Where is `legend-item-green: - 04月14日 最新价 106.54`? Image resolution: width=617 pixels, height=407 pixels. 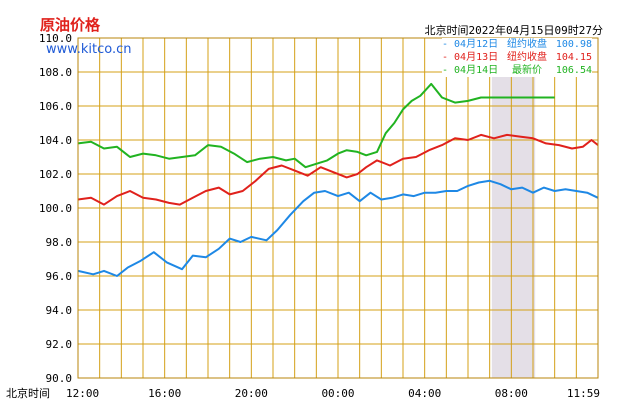
legend-item-green: - 04月14日 最新价 106.54 is located at coordinates (517, 70).